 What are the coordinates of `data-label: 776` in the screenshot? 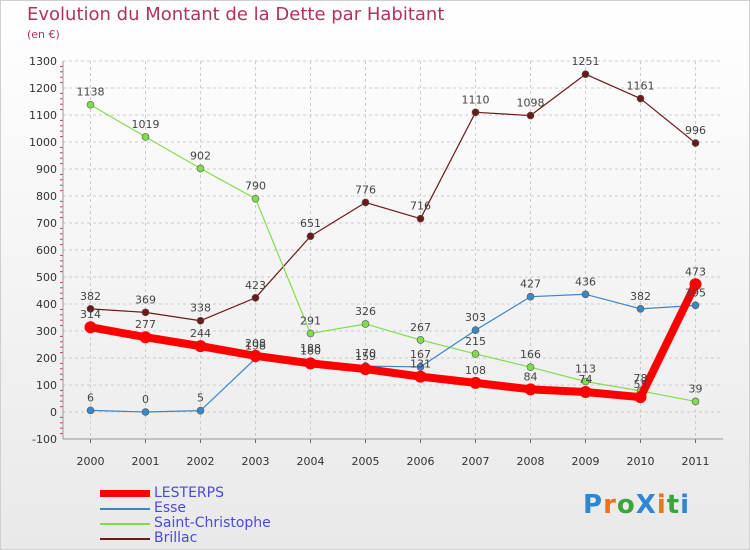 It's located at (365, 189).